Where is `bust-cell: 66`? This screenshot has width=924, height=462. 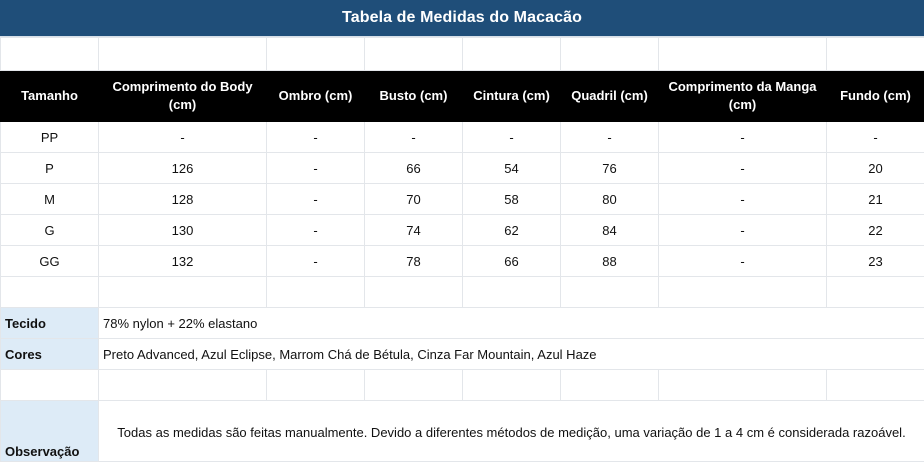
bust-cell: 66 is located at coordinates (413, 168).